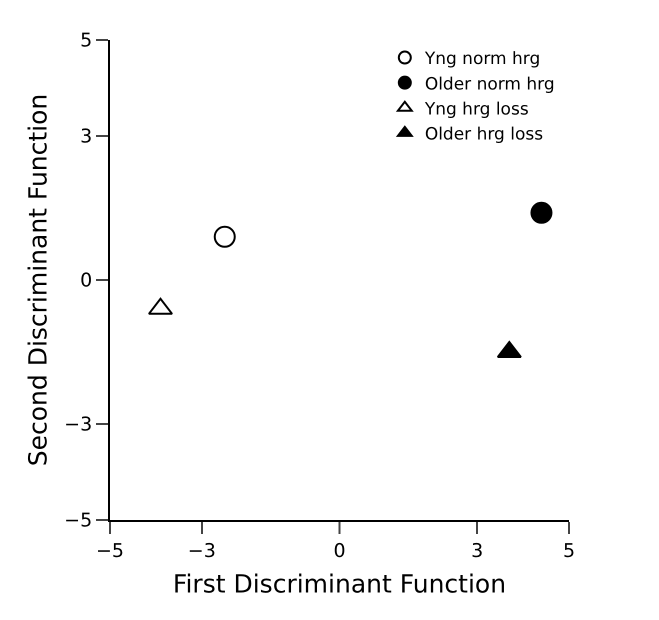 The image size is (659, 620). Describe the element at coordinates (339, 583) in the screenshot. I see `x-axis-title: First Discriminant Function` at that location.